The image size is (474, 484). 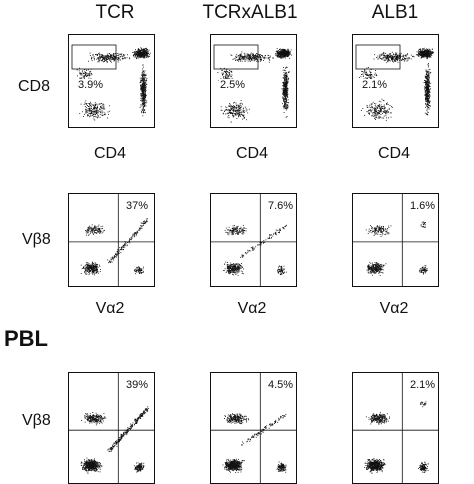 What do you see at coordinates (250, 13) in the screenshot?
I see `column-title-tcrxalb1: TCRxALB1` at bounding box center [250, 13].